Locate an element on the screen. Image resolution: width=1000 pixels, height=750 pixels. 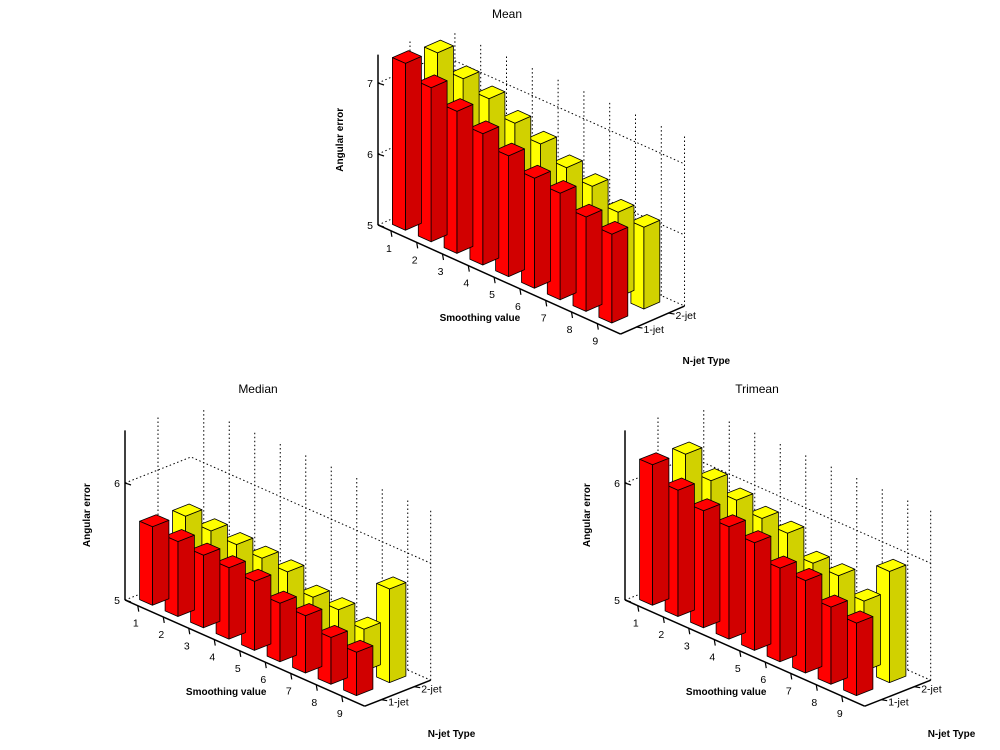
bar-front is located at coordinates (146, 563).